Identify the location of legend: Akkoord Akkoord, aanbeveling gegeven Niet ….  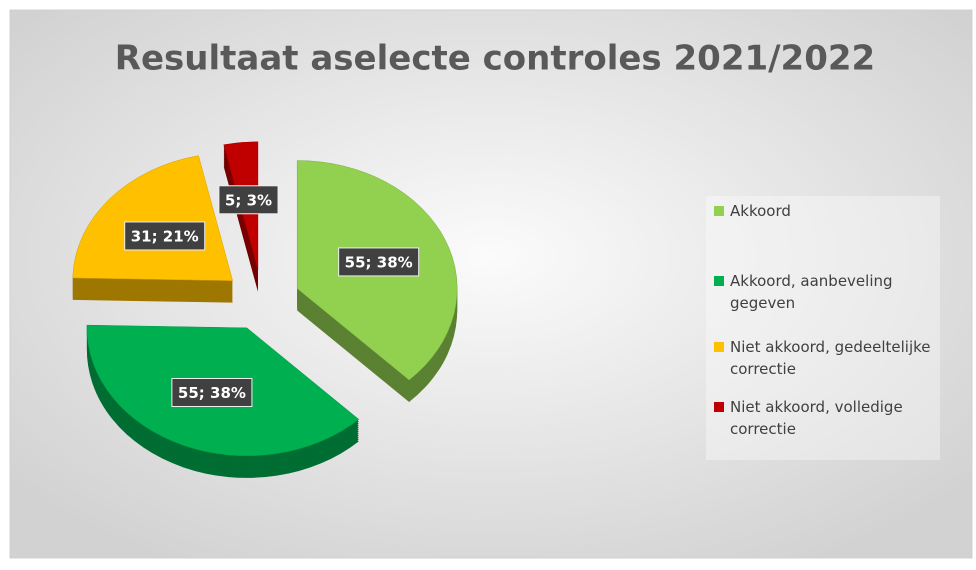
(823, 328).